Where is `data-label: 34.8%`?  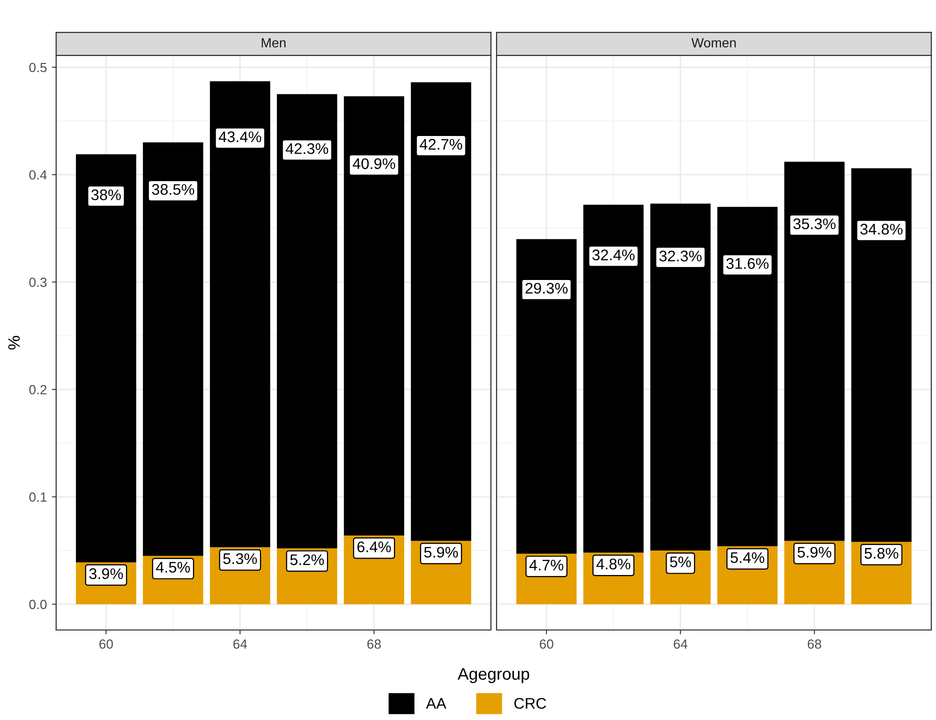 data-label: 34.8% is located at coordinates (881, 229).